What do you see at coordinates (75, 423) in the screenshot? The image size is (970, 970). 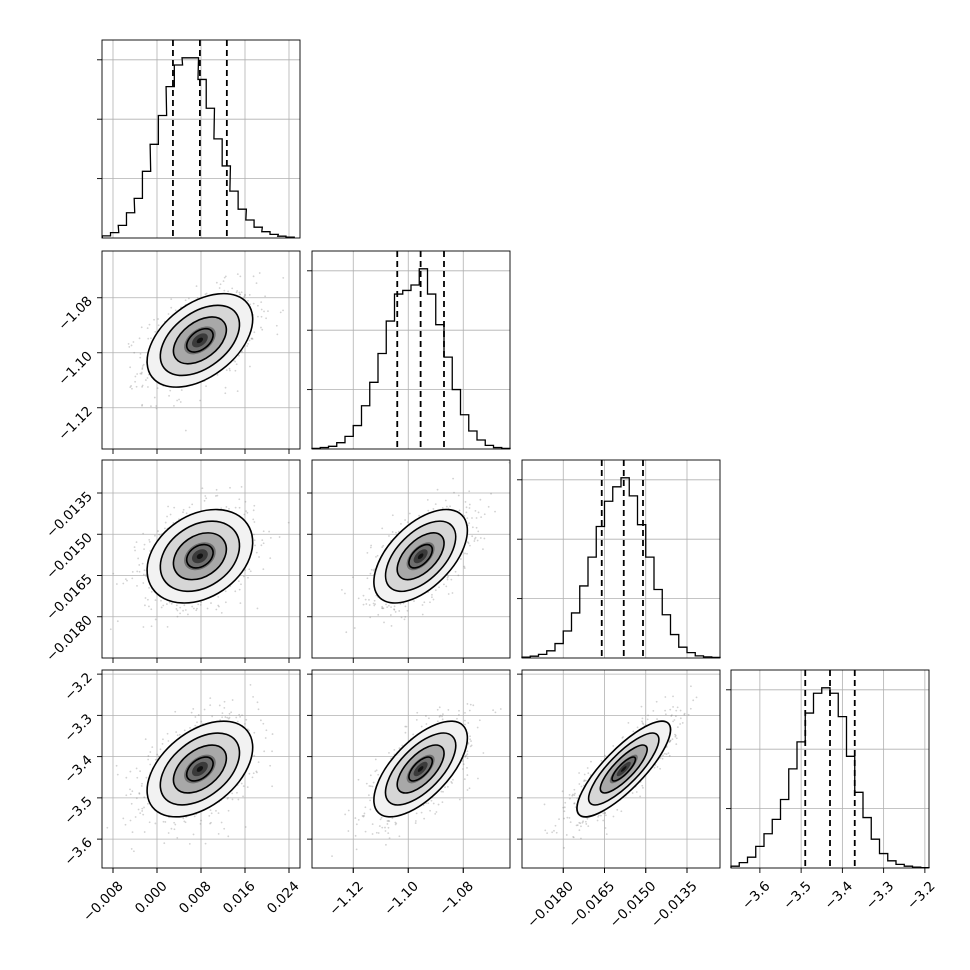 I see `y-tick-label-1-0: −1.12` at bounding box center [75, 423].